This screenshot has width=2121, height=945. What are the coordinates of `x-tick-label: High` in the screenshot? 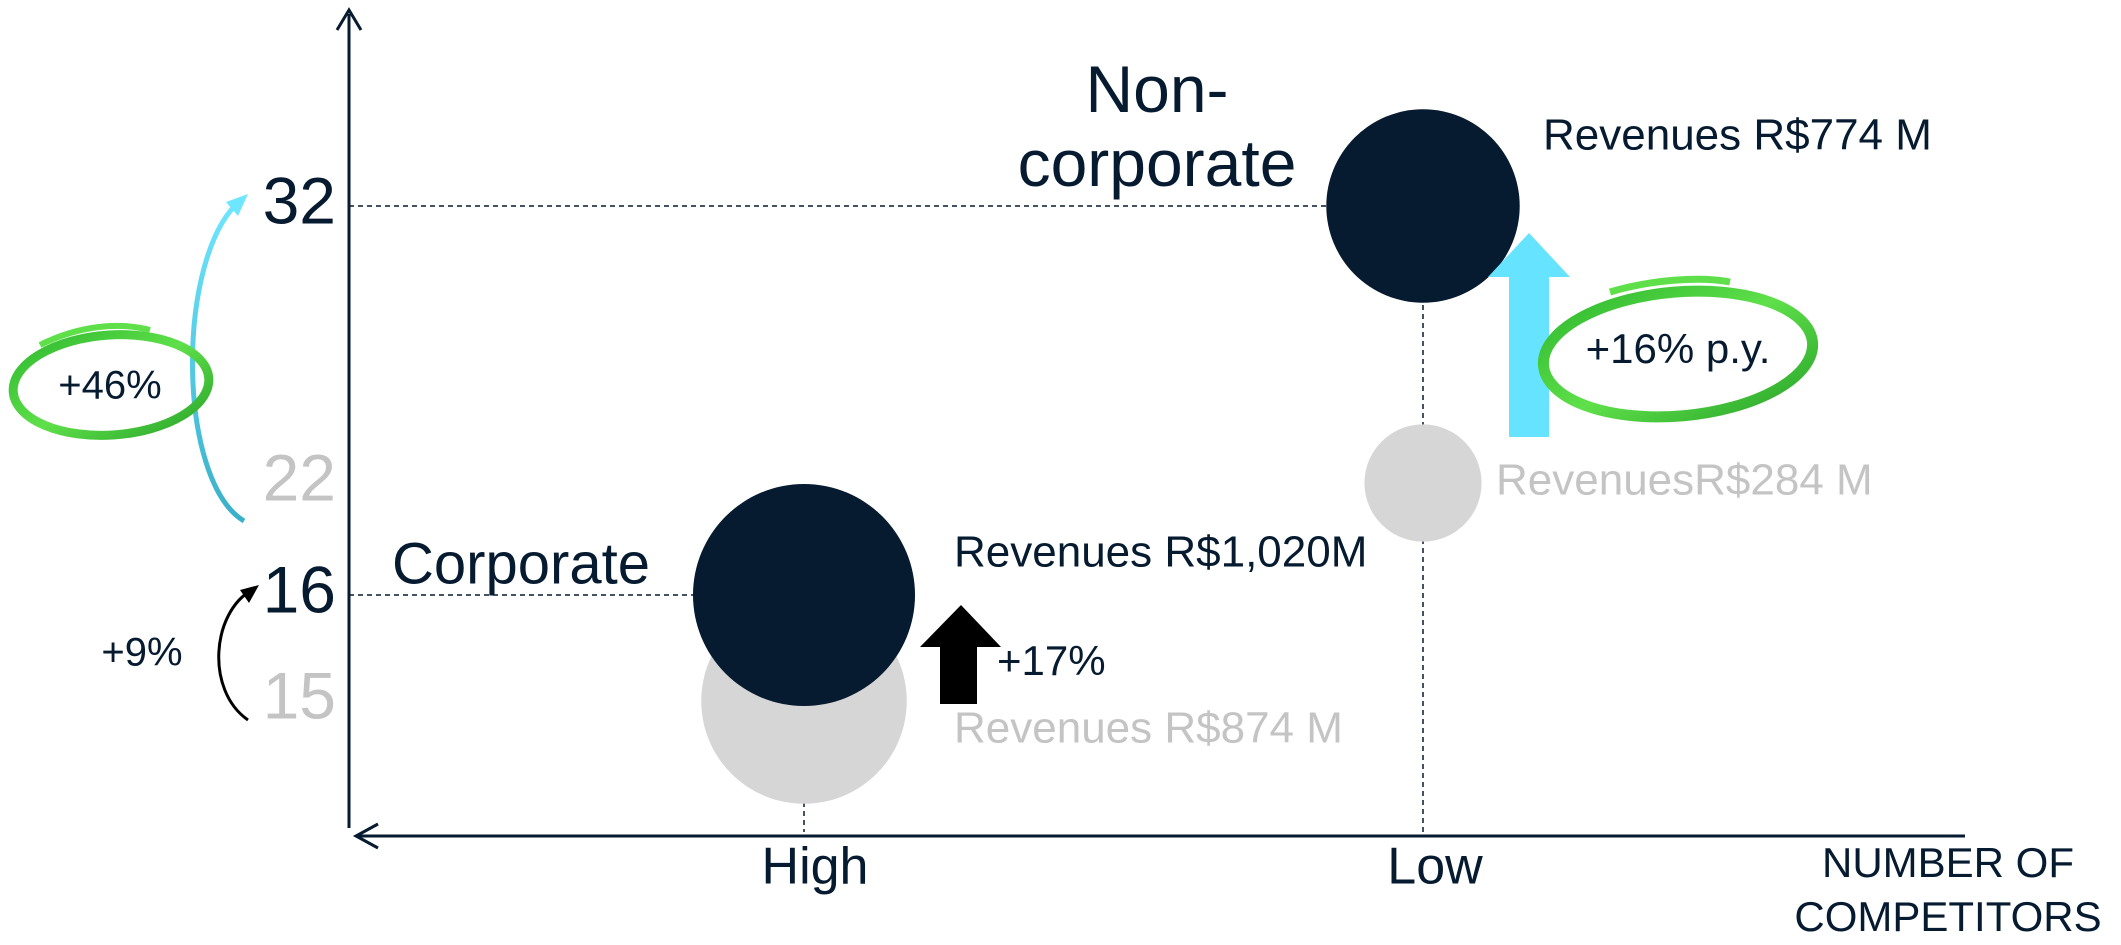 It's located at (815, 867).